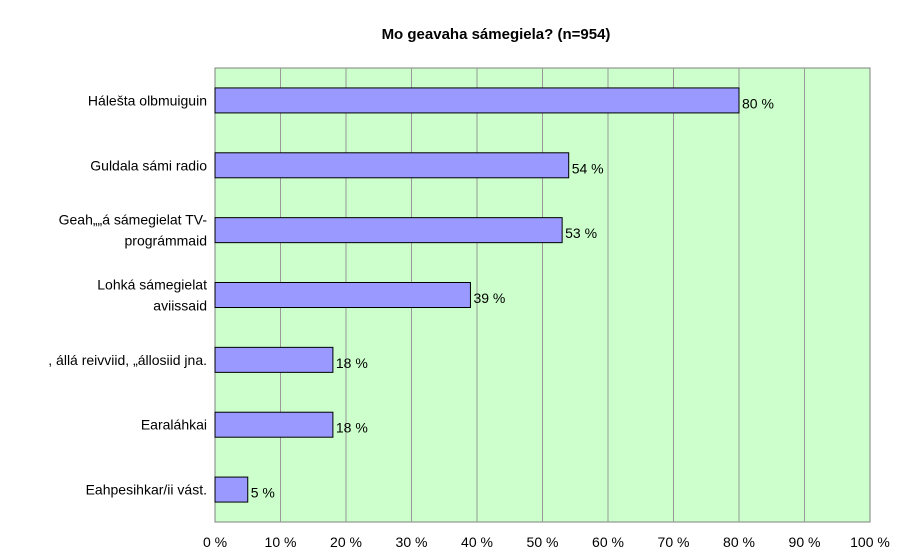 The image size is (908, 555). I want to click on category-label: Eahpesihkar/ii vást., so click(146, 490).